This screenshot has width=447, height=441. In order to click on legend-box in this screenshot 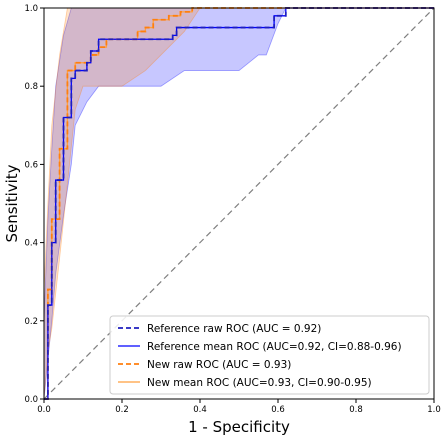, I will do `click(269, 355)`.